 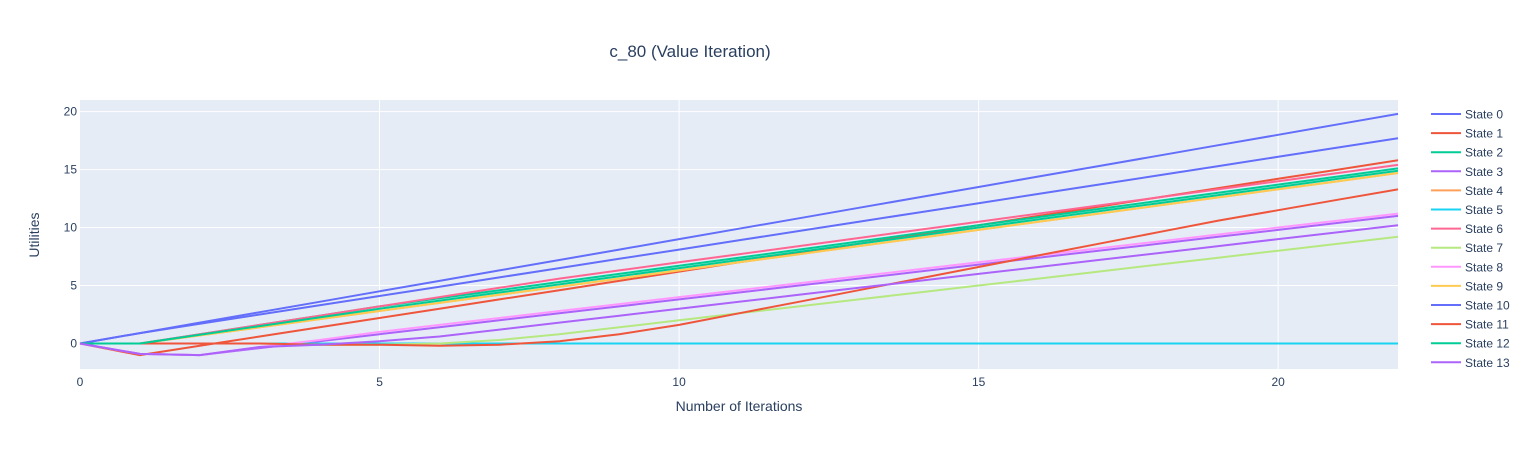 I want to click on legend-item: State 11, so click(x=1470, y=325).